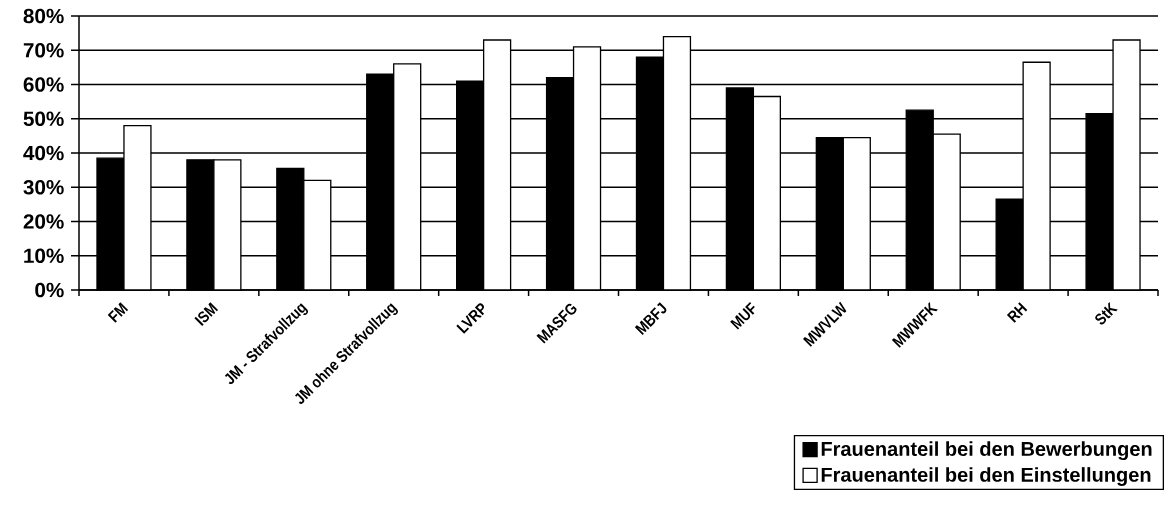  Describe the element at coordinates (206, 314) in the screenshot. I see `x-tick-label: ISM` at that location.